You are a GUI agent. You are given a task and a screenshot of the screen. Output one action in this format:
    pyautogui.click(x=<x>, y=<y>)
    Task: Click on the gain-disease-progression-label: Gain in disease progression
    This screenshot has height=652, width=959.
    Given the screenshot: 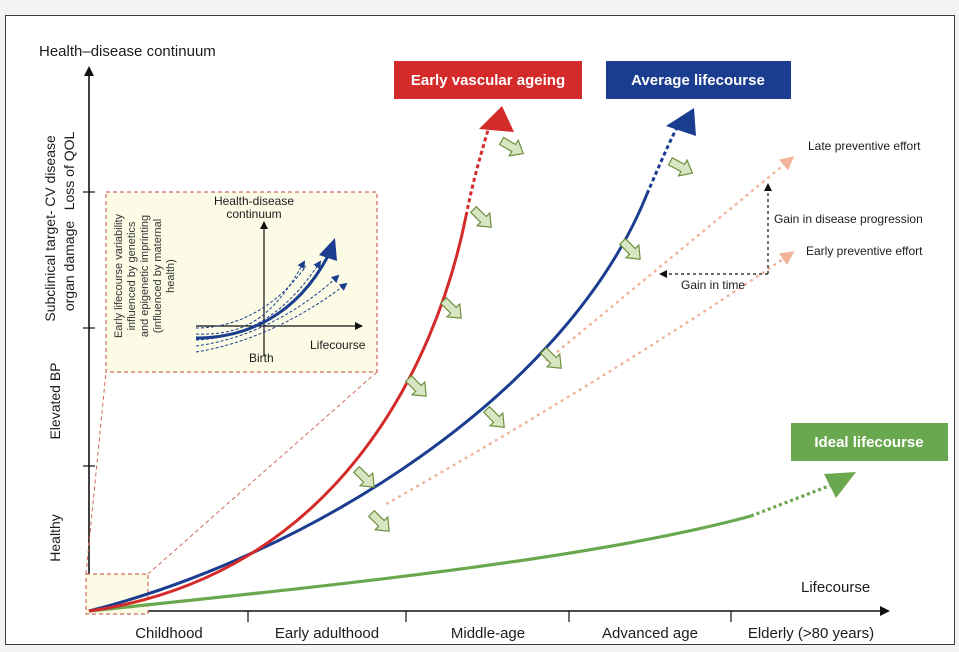 What is the action you would take?
    pyautogui.click(x=848, y=219)
    